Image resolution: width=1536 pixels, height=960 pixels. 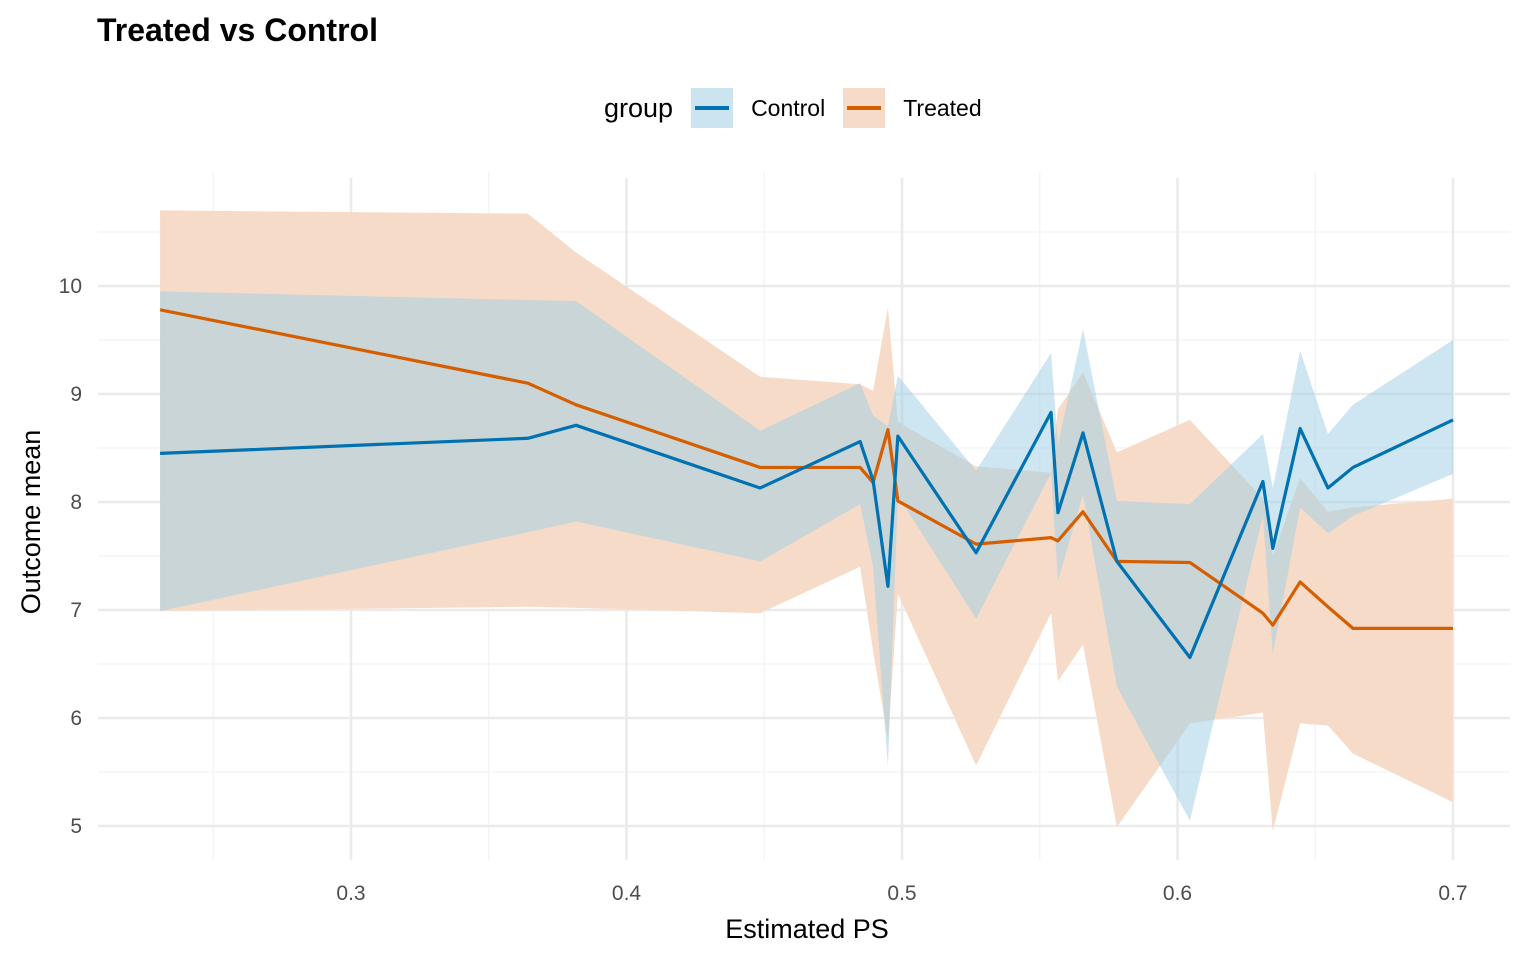 I want to click on x-tick-label: 0.7, so click(x=1452, y=893).